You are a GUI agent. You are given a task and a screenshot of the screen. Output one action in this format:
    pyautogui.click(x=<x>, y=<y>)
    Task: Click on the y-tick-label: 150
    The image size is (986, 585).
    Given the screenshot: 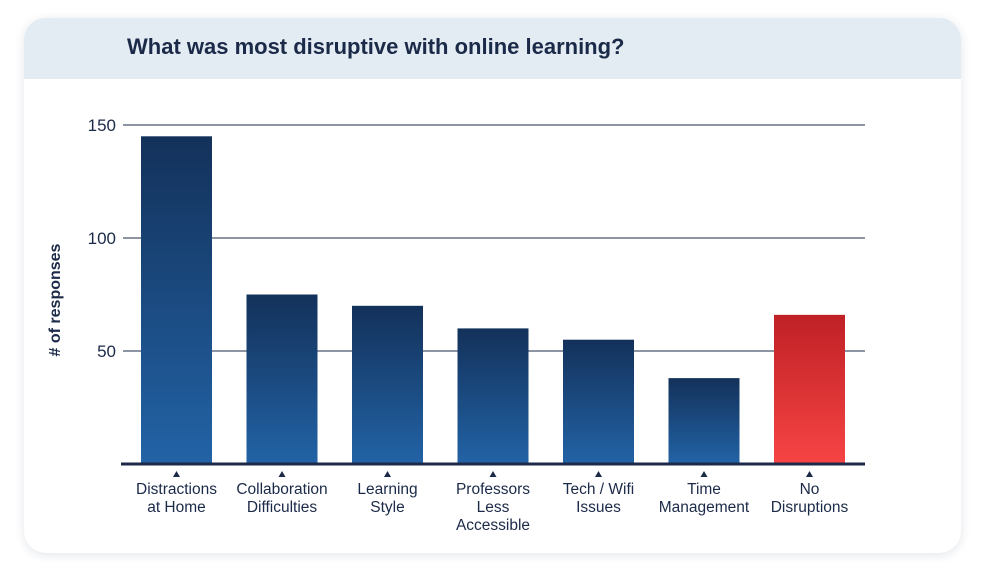 What is the action you would take?
    pyautogui.click(x=102, y=125)
    